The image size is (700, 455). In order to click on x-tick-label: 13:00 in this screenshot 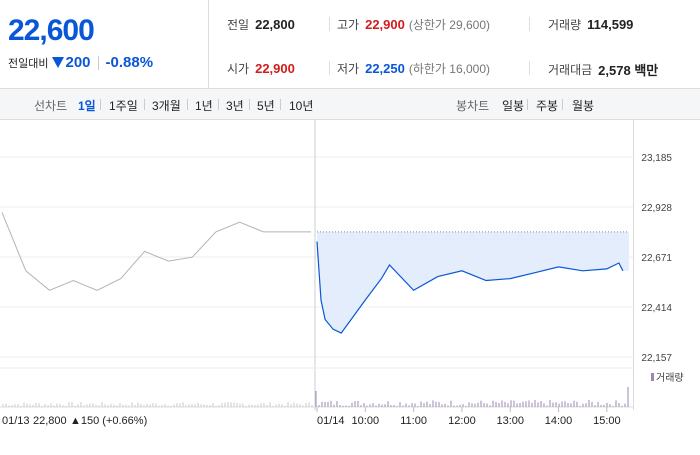, I will do `click(510, 421)`.